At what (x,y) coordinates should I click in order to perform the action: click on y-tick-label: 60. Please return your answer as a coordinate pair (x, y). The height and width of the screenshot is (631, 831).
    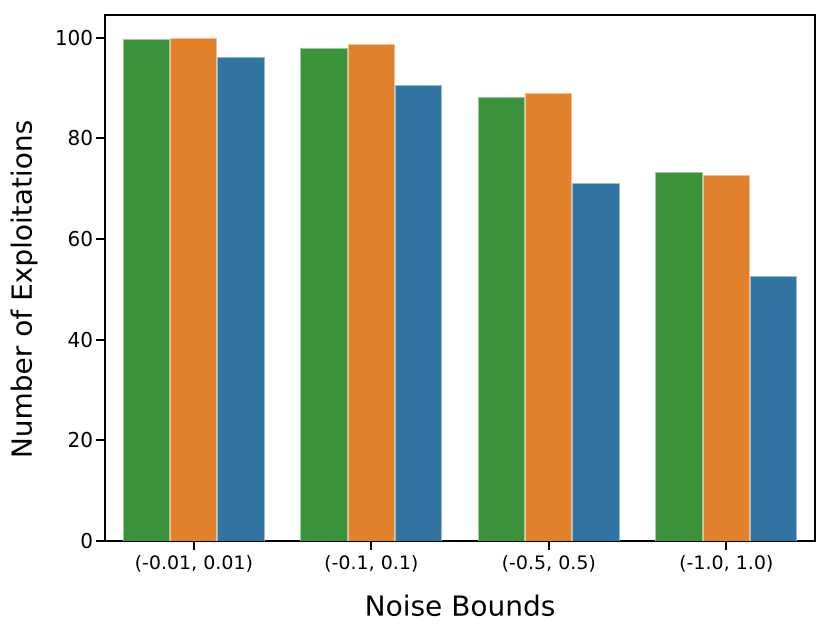
    Looking at the image, I should click on (80, 238).